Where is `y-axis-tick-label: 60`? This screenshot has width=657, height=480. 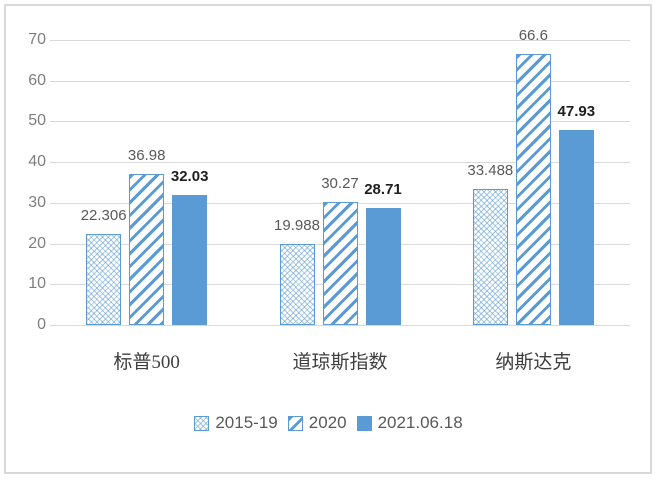 y-axis-tick-label: 60 is located at coordinates (37, 80).